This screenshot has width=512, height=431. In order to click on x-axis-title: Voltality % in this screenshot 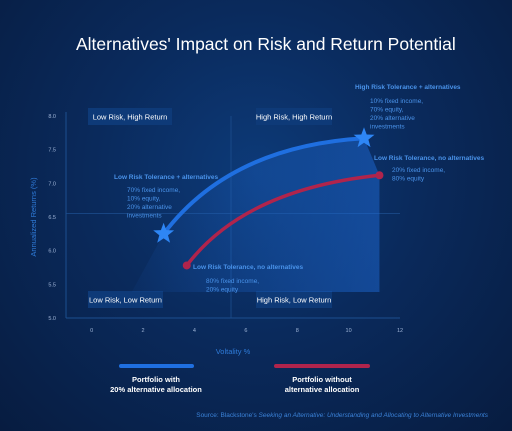, I will do `click(233, 351)`.